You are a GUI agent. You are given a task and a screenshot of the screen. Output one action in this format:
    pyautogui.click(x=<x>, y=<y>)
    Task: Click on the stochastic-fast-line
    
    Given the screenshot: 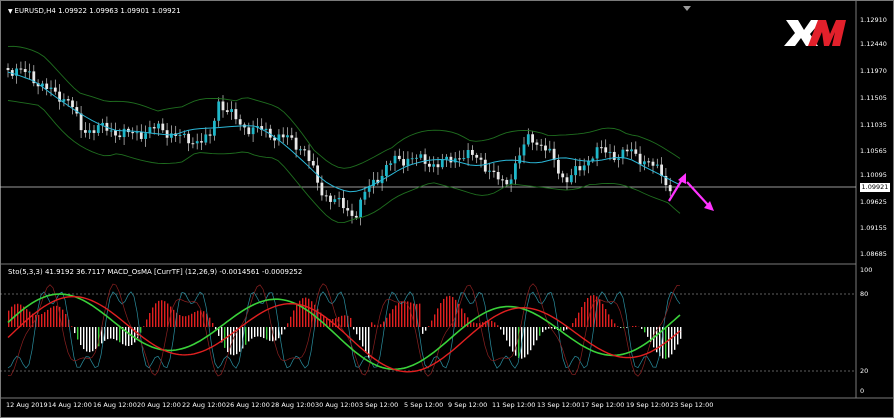 What is the action you would take?
    pyautogui.click(x=344, y=330)
    